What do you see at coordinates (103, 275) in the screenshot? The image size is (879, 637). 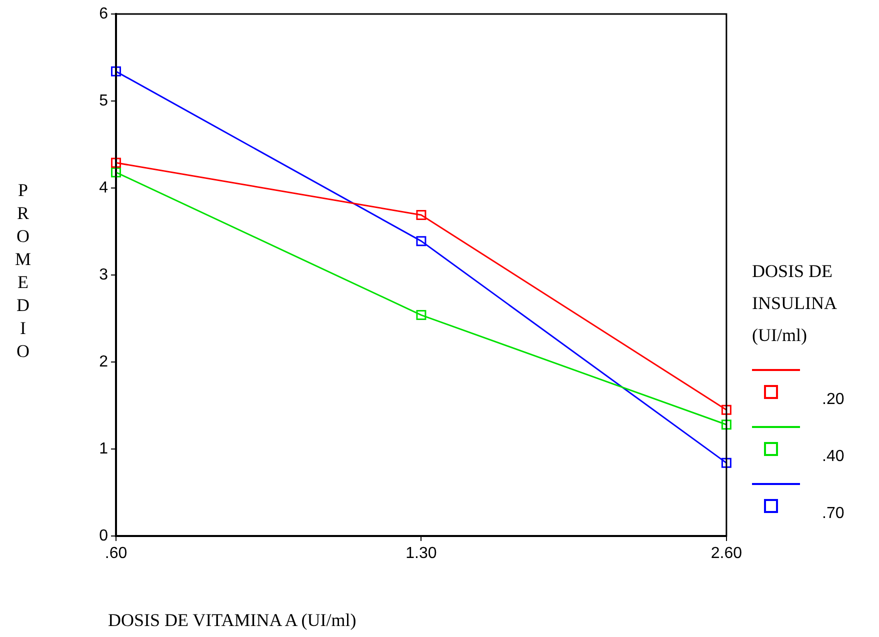 I see `y-tick-label: 3` at bounding box center [103, 275].